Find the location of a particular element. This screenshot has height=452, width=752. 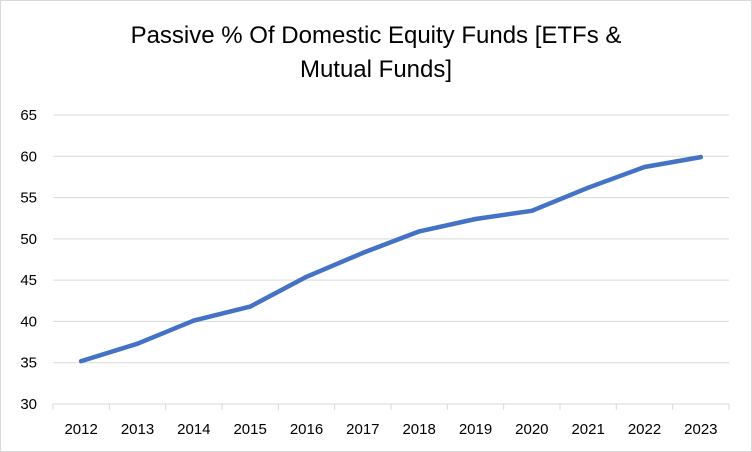

data-point-2015 is located at coordinates (250, 306).